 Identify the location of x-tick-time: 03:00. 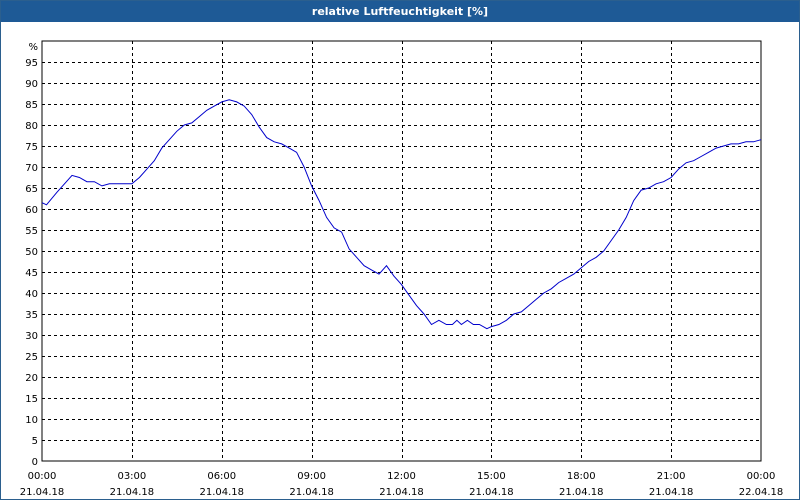
(131, 476).